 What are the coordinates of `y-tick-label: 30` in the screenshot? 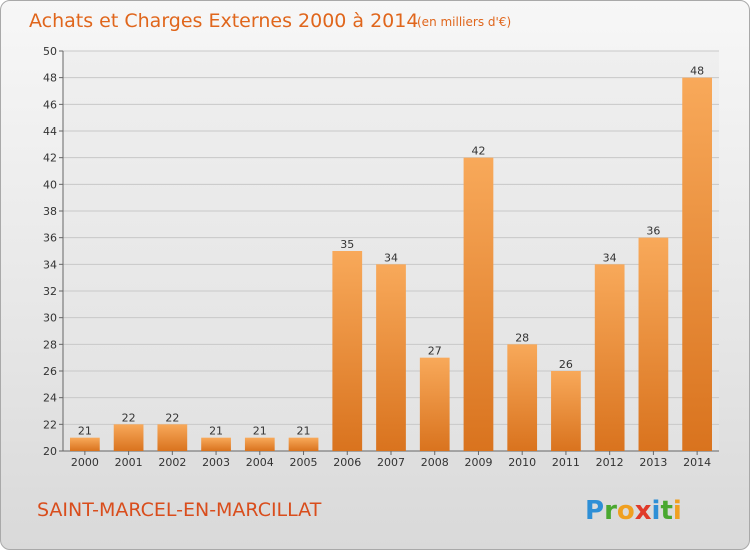 It's located at (50, 318).